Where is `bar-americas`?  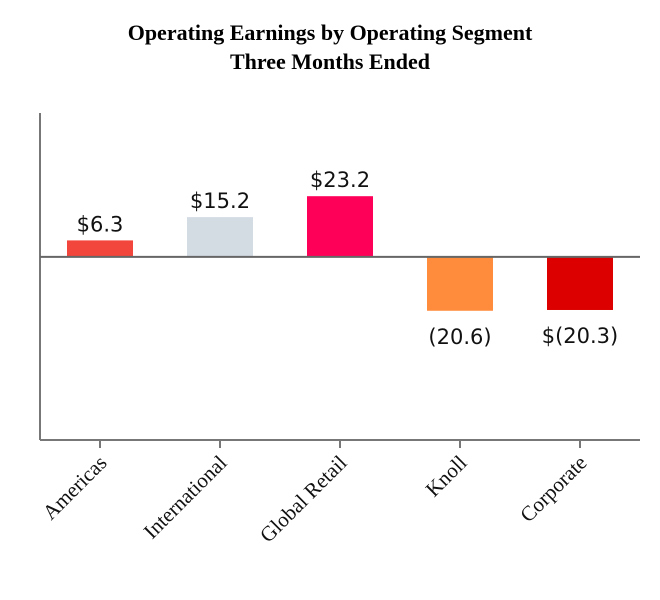 bar-americas is located at coordinates (100, 248).